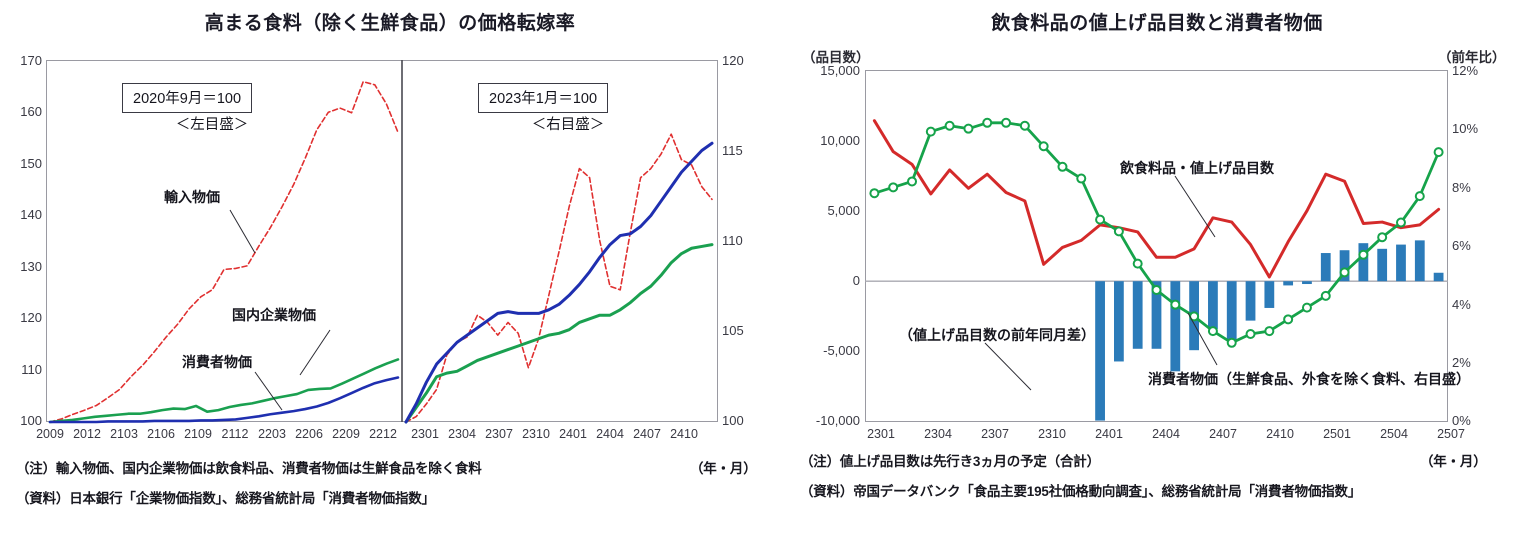 This screenshot has height=534, width=1534. I want to click on right-chart-title: 飲食料品の値上げ品目数と消費者物価, so click(1157, 23).